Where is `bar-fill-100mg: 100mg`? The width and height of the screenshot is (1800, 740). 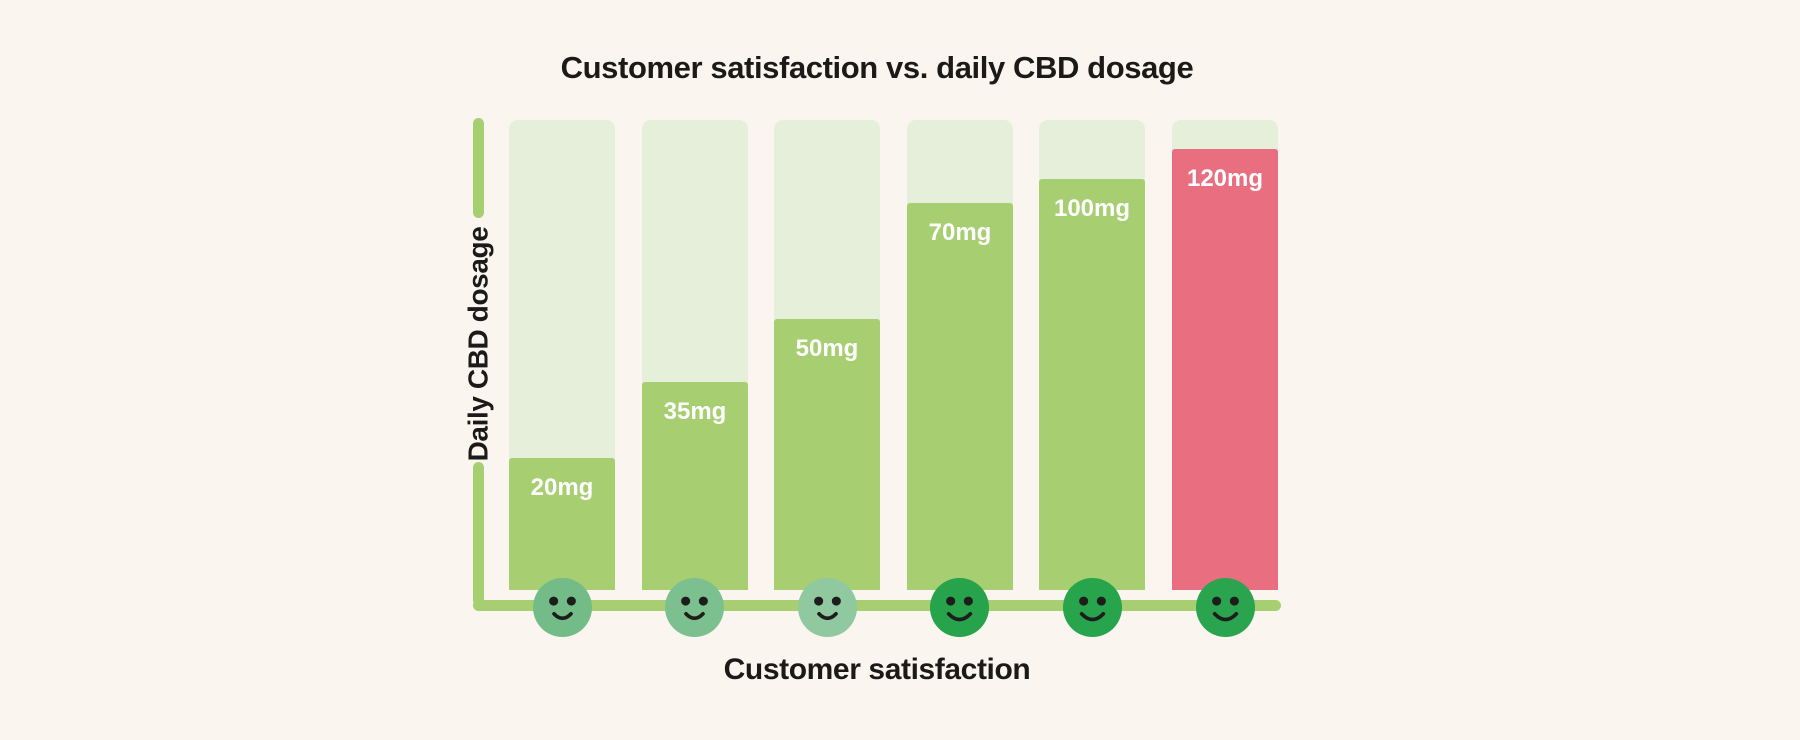 bar-fill-100mg: 100mg is located at coordinates (1092, 384).